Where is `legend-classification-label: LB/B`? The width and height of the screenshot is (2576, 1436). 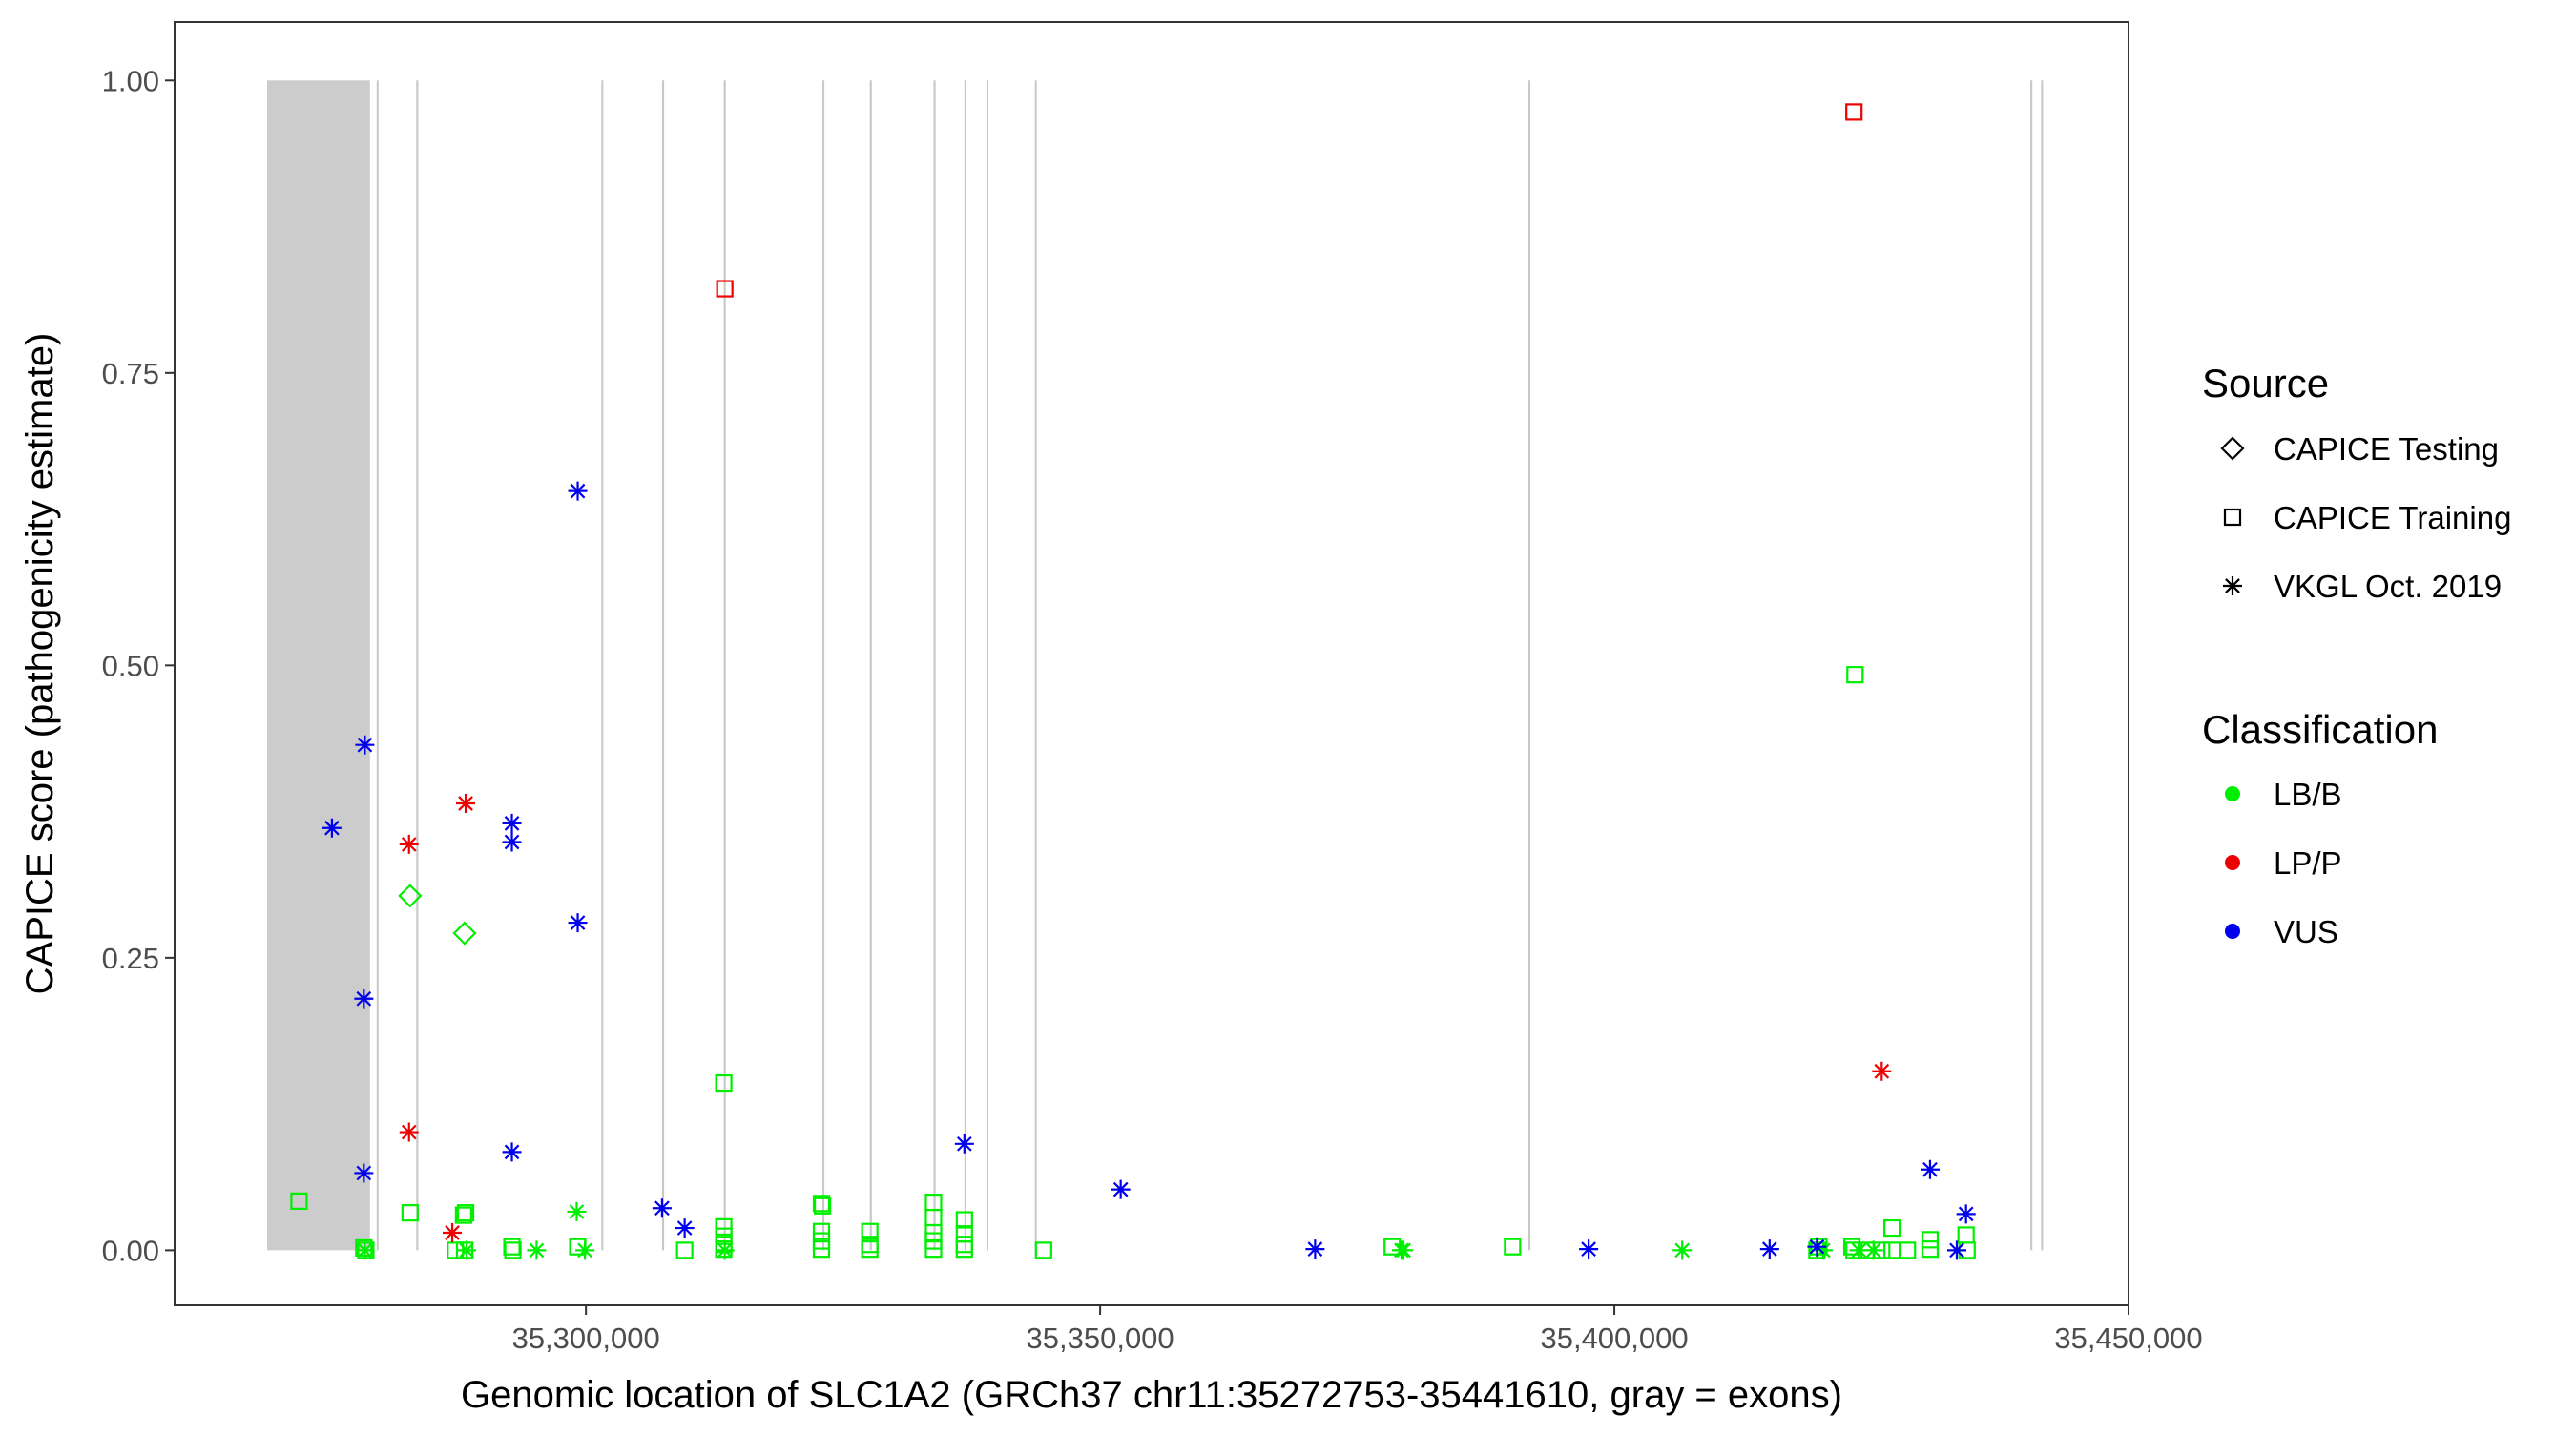
legend-classification-label: LB/B is located at coordinates (2308, 794).